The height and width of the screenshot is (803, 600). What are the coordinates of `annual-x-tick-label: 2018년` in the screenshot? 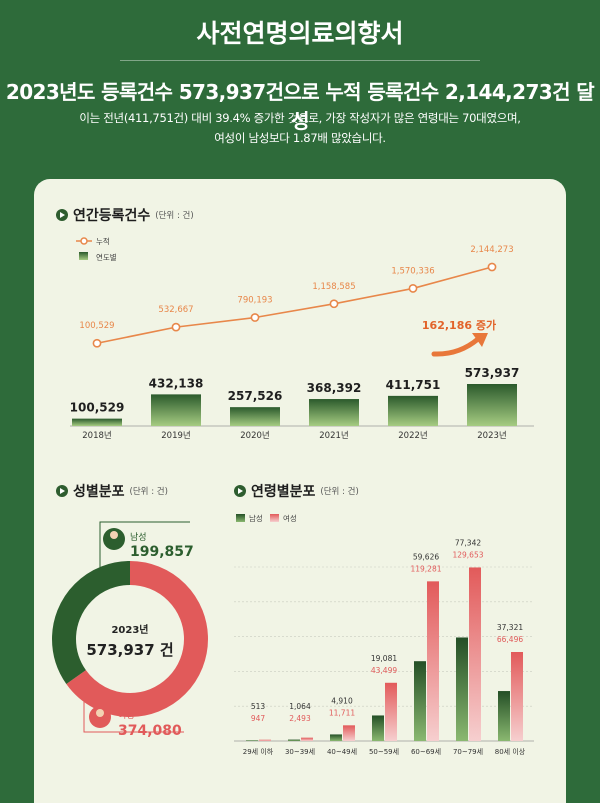 It's located at (96, 435).